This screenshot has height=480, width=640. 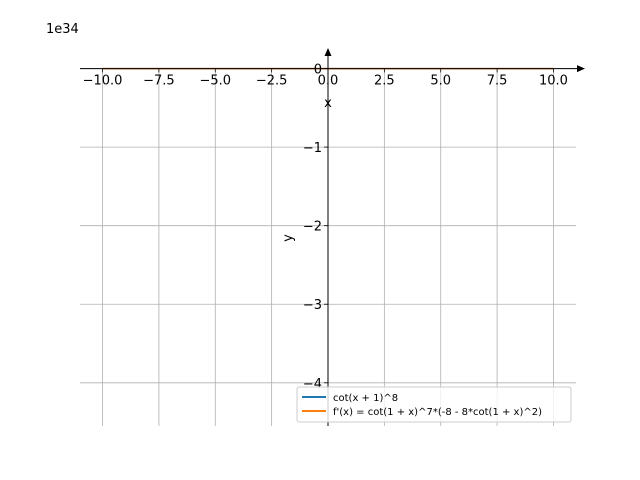 I want to click on x-tick-label-6: 5.0, so click(x=440, y=81).